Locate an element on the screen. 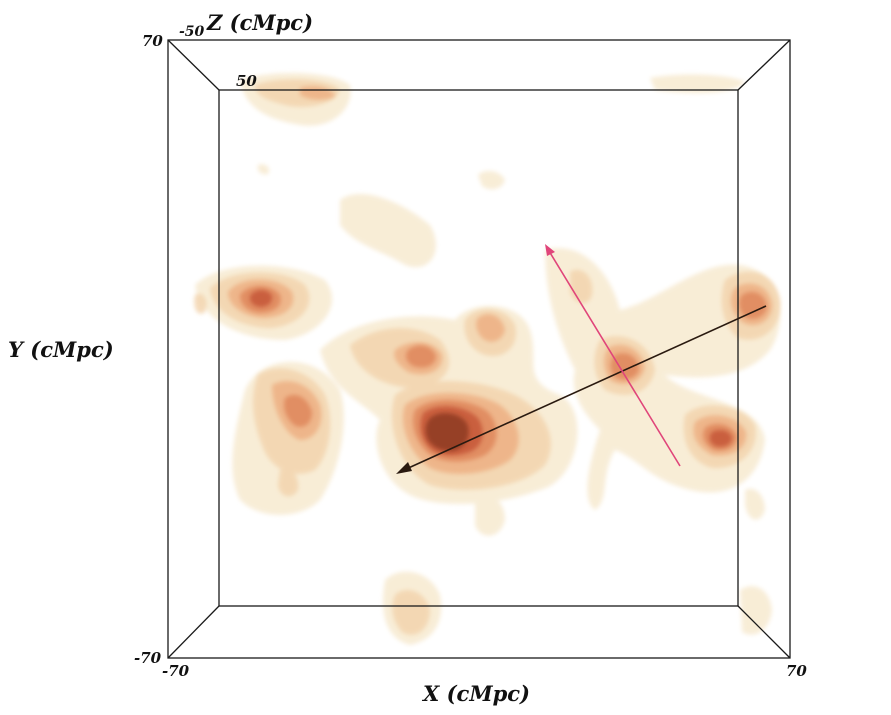 The image size is (891, 715). pink-arrowhead is located at coordinates (550, 250).